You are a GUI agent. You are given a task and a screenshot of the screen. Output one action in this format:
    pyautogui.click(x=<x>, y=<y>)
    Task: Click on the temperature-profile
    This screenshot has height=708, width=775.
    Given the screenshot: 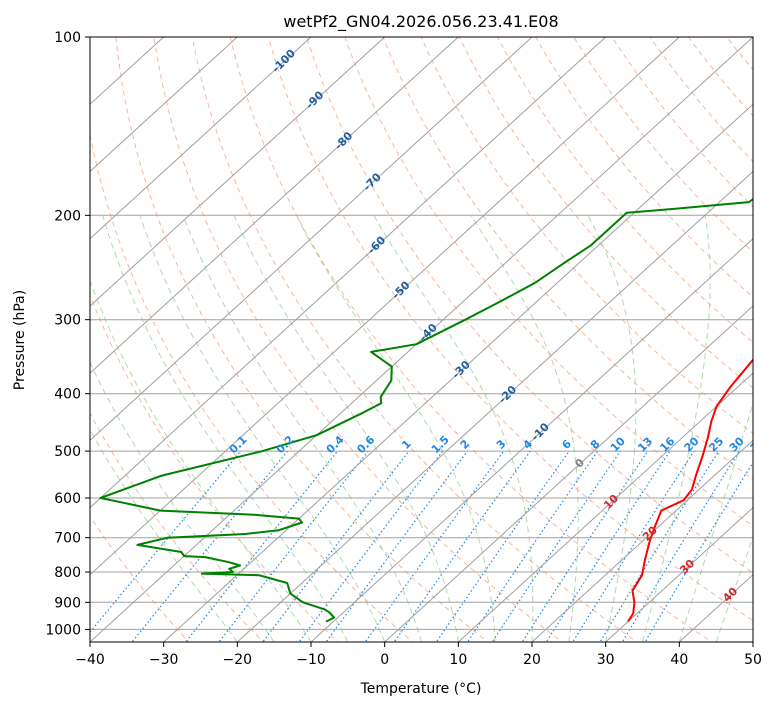 What is the action you would take?
    pyautogui.click(x=690, y=490)
    